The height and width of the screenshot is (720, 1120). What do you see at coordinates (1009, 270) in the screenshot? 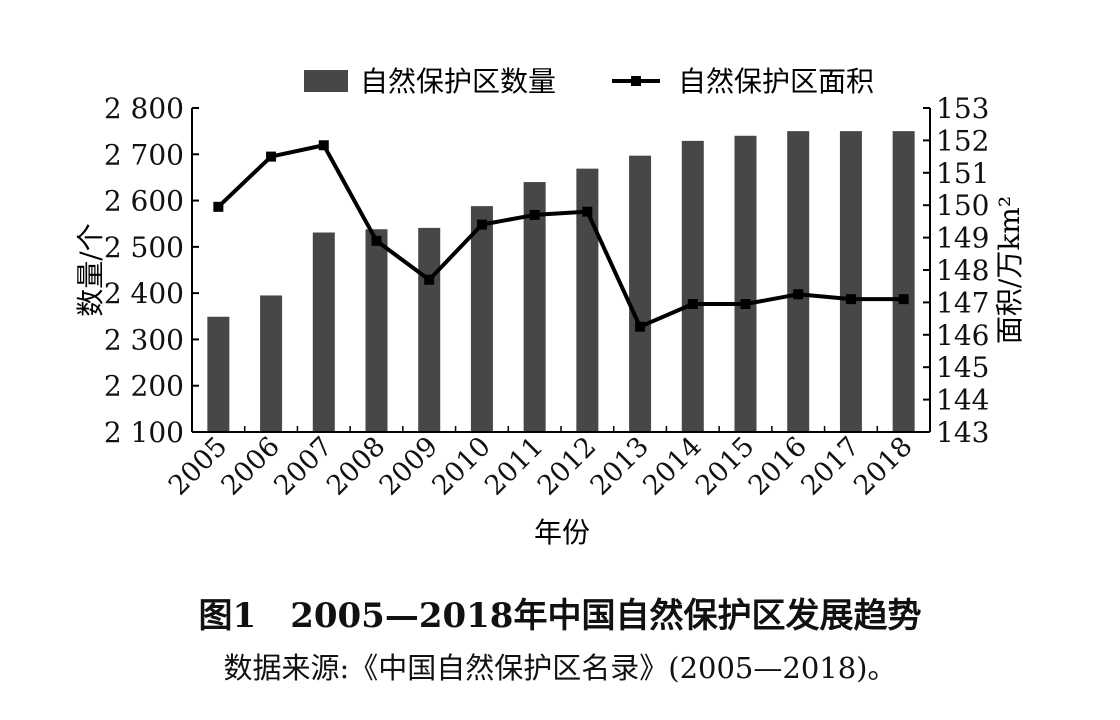
I see `y-axis-right-title: 面积/万km²` at bounding box center [1009, 270].